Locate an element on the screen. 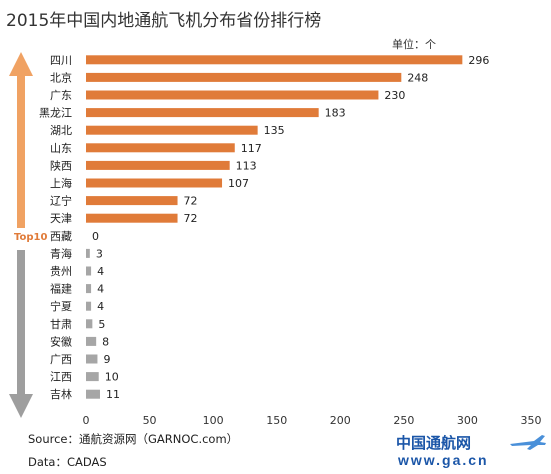  data-label: 230 is located at coordinates (394, 95).